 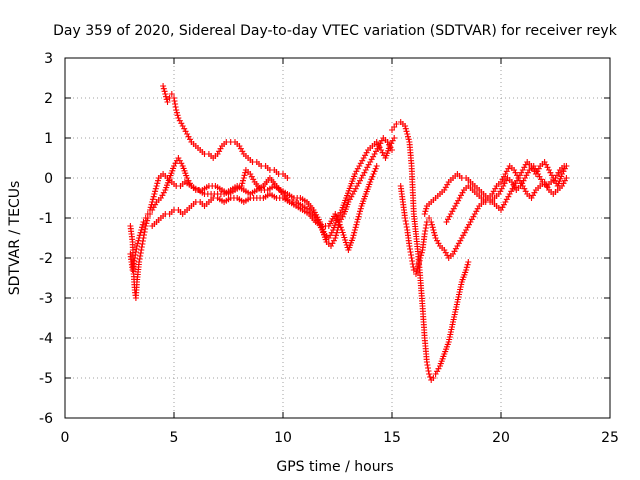 What do you see at coordinates (46, 299) in the screenshot?
I see `y-tick-label: -3` at bounding box center [46, 299].